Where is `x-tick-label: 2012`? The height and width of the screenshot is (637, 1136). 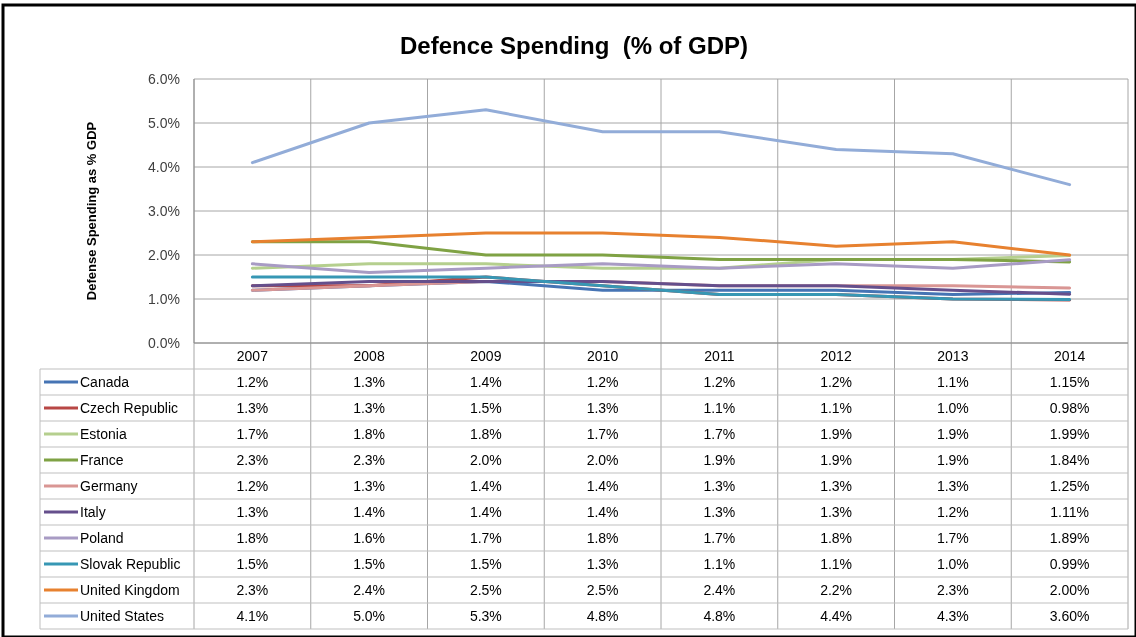 x-tick-label: 2012 is located at coordinates (836, 356).